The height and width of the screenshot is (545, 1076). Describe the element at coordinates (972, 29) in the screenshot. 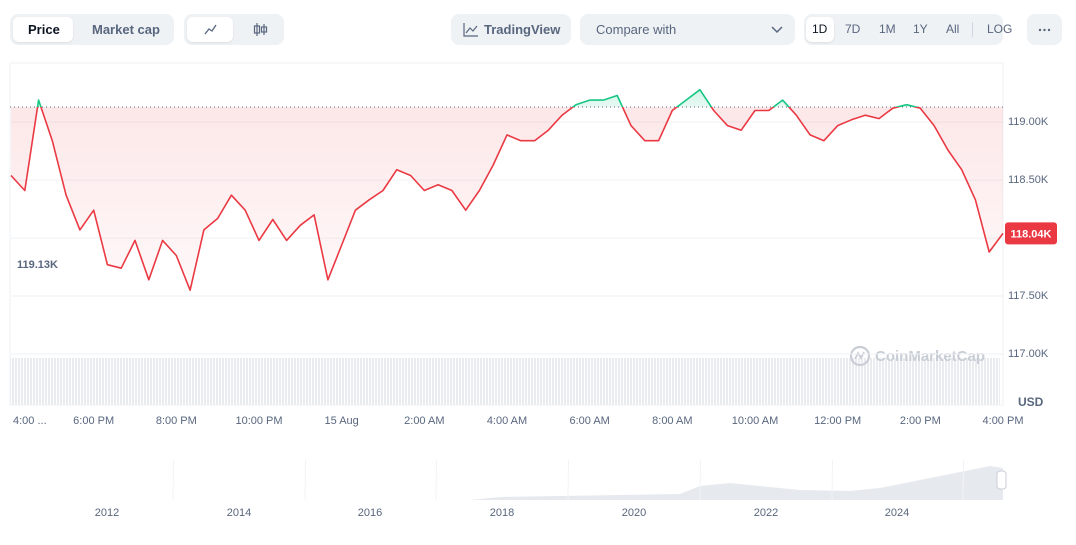

I see `separator` at that location.